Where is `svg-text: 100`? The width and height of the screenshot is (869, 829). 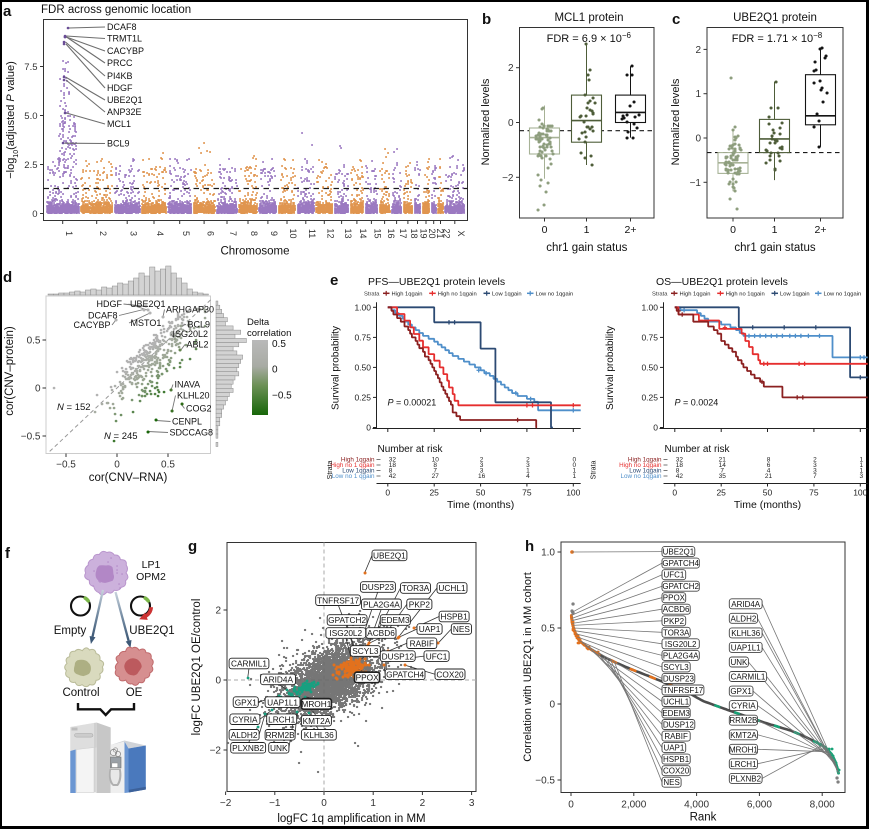 svg-text: 100 is located at coordinates (573, 493).